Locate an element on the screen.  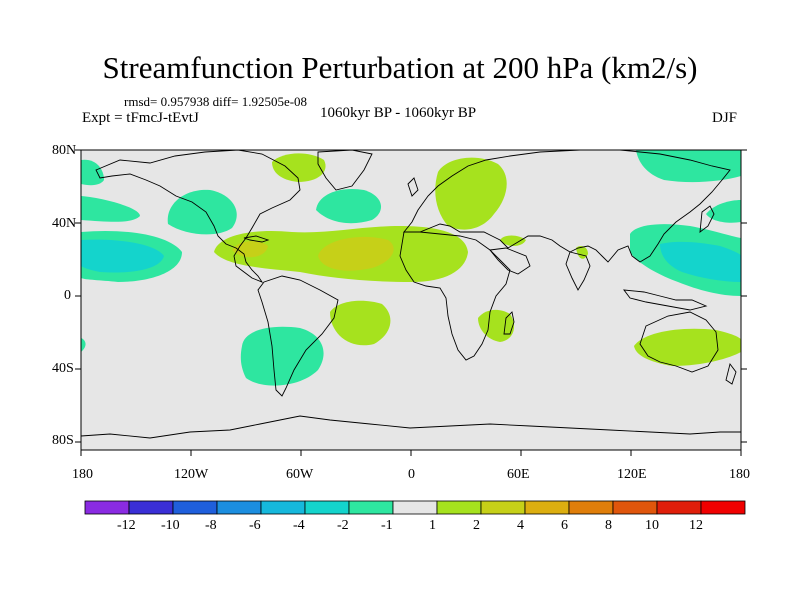
coastline-indonesia is located at coordinates (665, 300).